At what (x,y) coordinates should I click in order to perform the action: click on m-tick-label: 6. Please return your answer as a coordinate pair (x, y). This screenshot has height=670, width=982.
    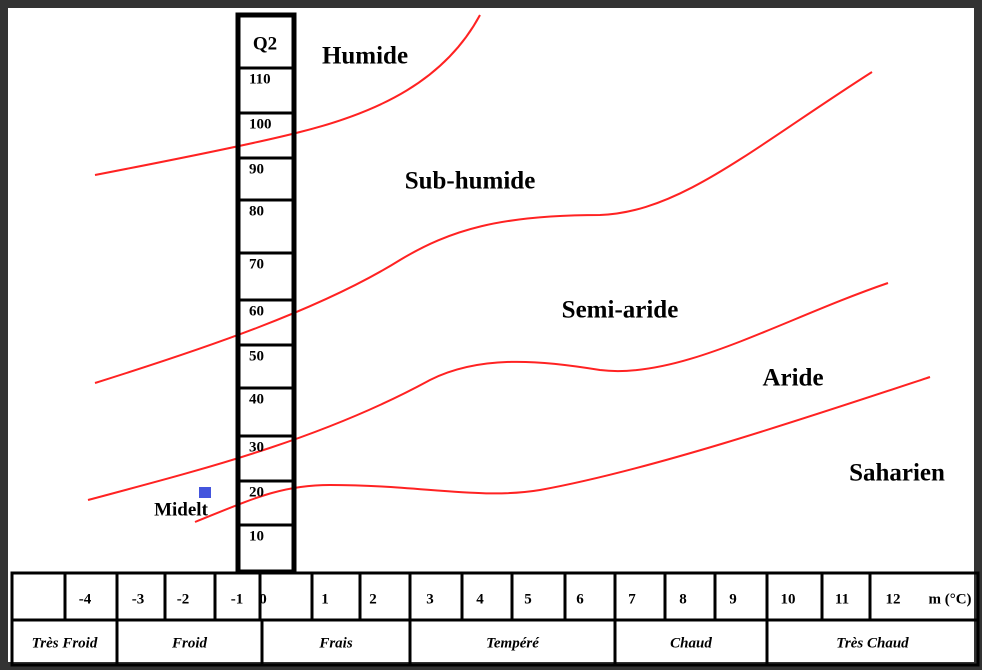
    Looking at the image, I should click on (580, 599).